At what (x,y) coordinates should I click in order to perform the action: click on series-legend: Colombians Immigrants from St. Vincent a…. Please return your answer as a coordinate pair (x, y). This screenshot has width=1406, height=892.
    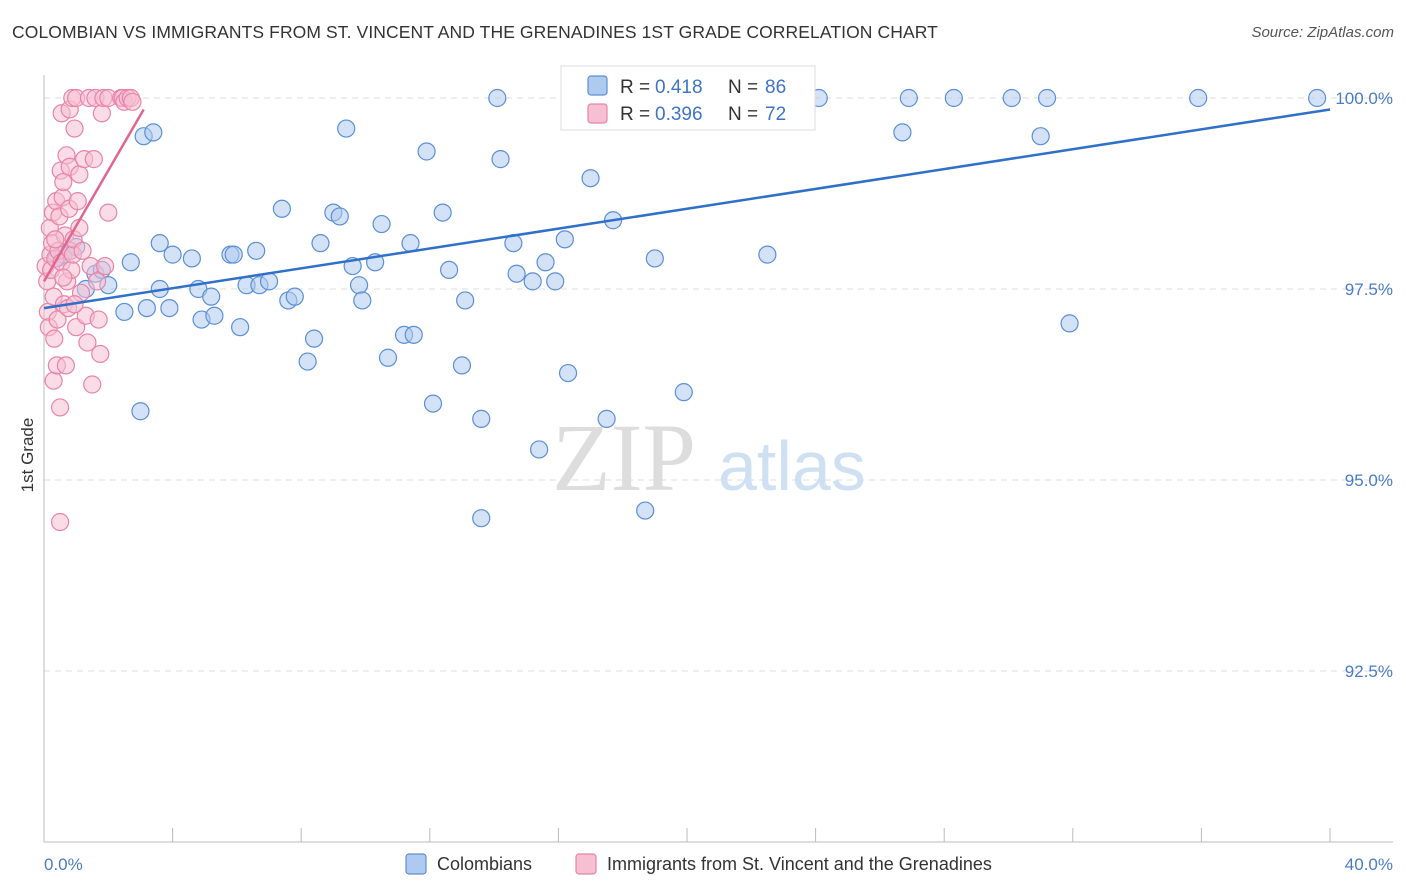
    Looking at the image, I should click on (698, 864).